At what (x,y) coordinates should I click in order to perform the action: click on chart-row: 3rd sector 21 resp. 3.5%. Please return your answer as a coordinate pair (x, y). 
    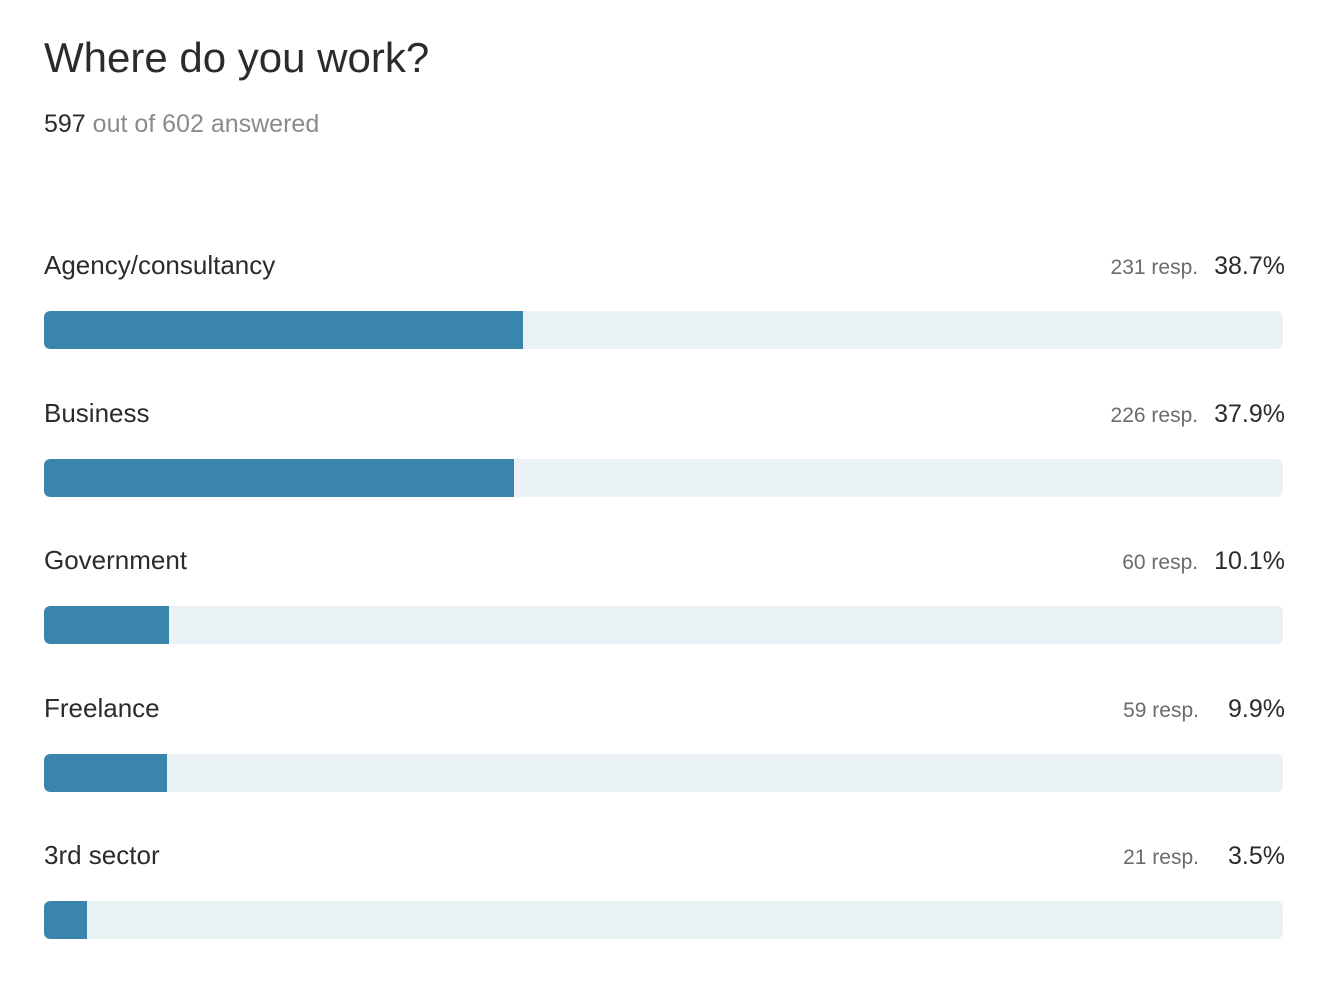
    Looking at the image, I should click on (664, 914).